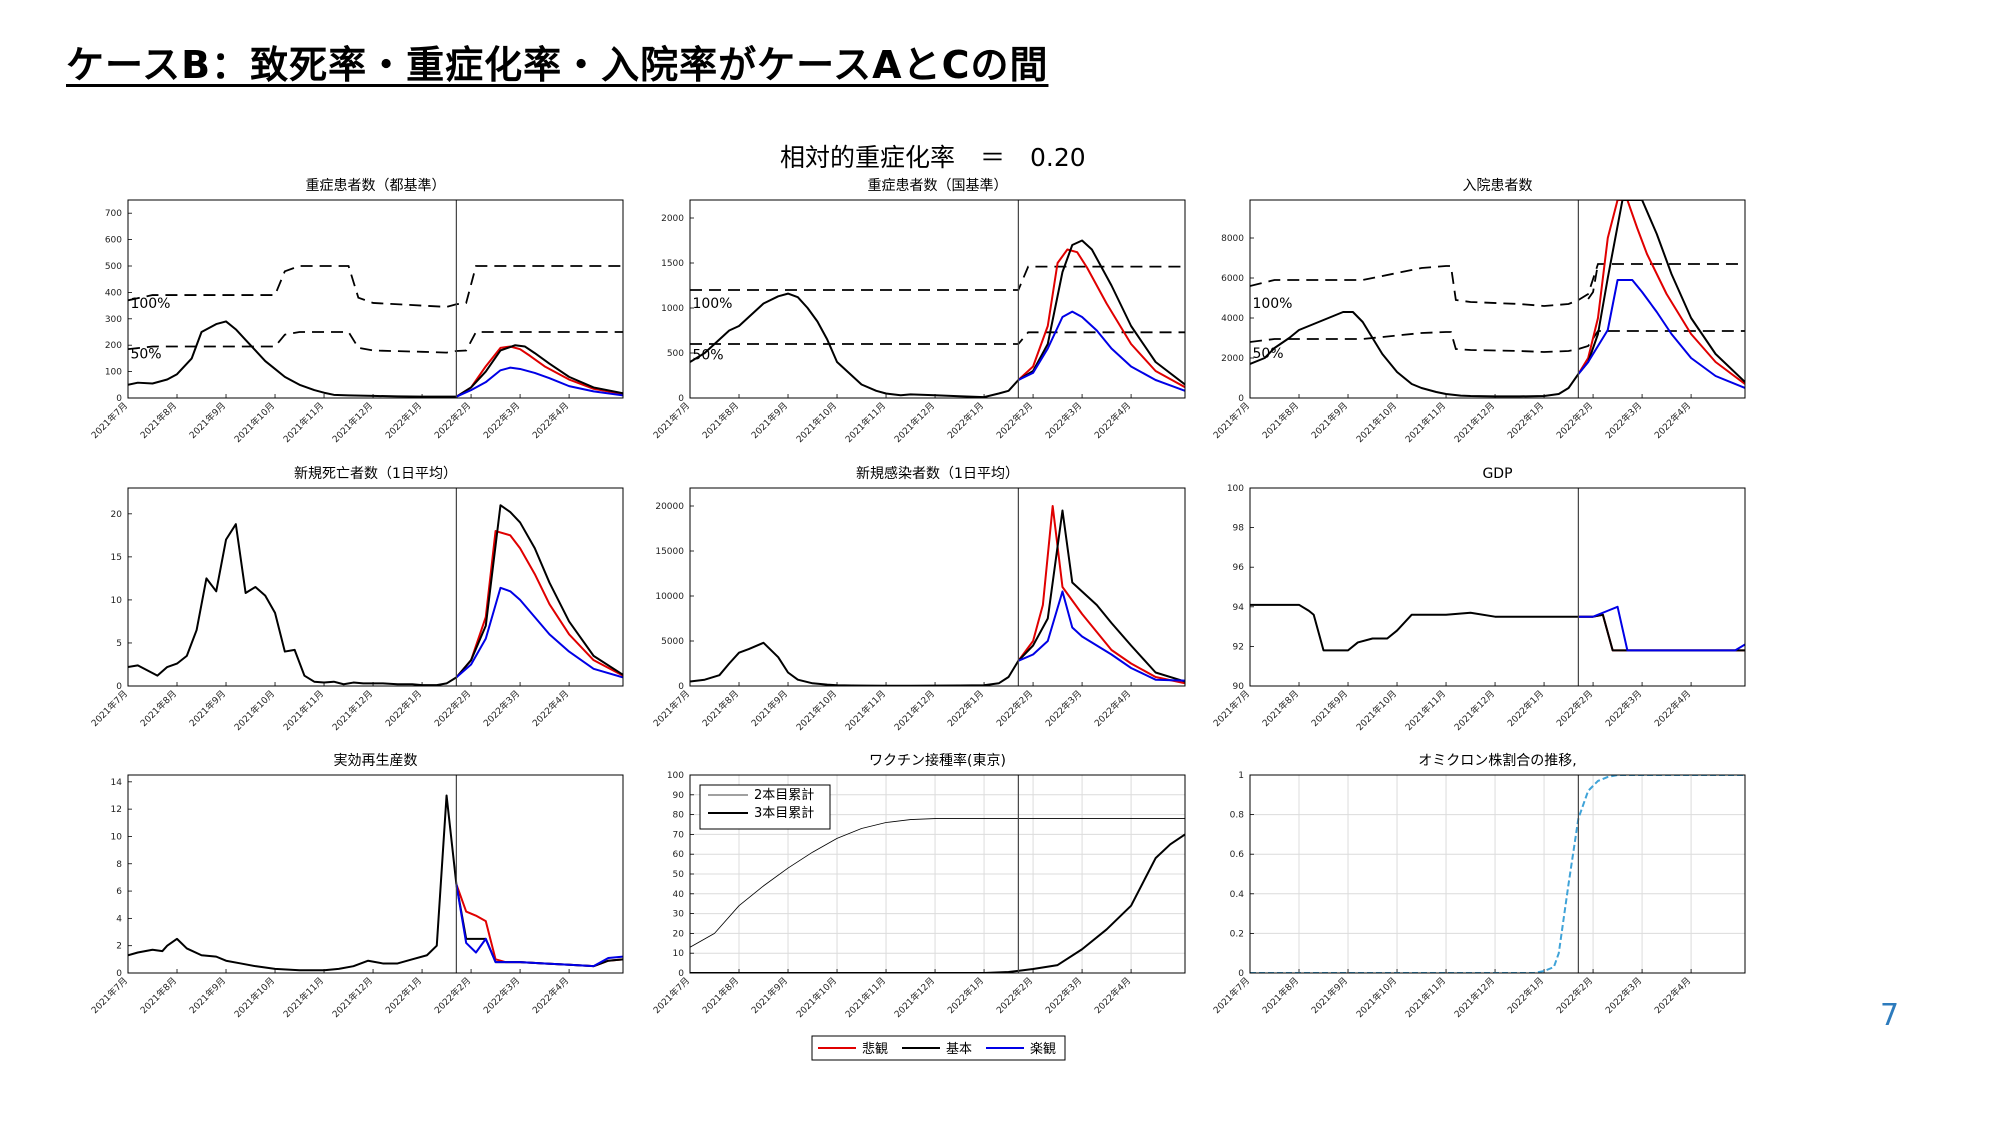  I want to click on y-tick-label: 600, so click(113, 241).